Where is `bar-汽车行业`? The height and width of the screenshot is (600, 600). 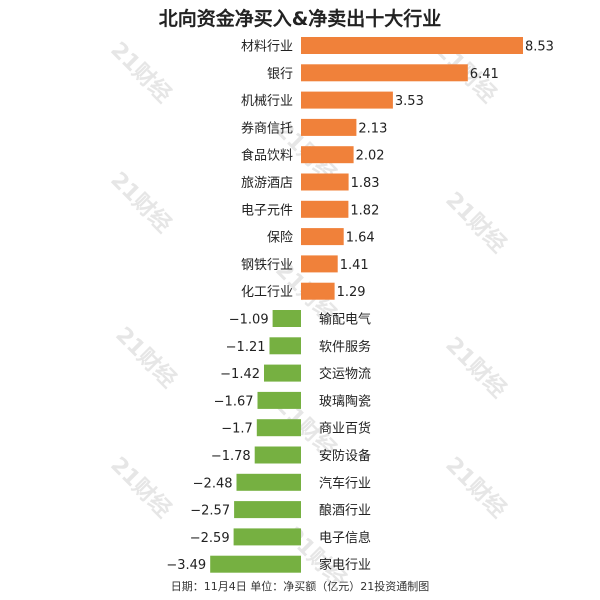
bar-汽车行业 is located at coordinates (268, 482).